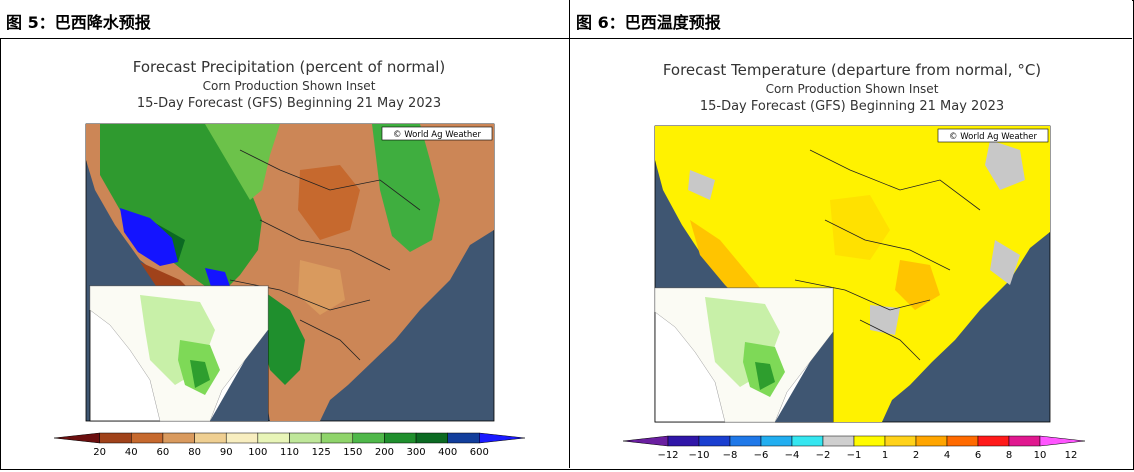 This screenshot has height=472, width=1134. What do you see at coordinates (257, 452) in the screenshot?
I see `legend-tick-label: 100` at bounding box center [257, 452].